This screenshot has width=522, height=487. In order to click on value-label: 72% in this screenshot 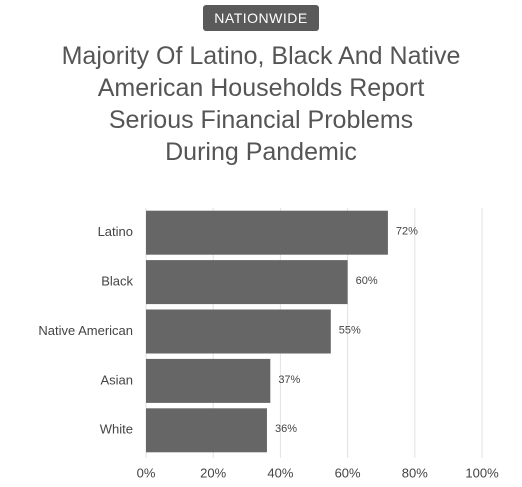, I will do `click(407, 232)`.